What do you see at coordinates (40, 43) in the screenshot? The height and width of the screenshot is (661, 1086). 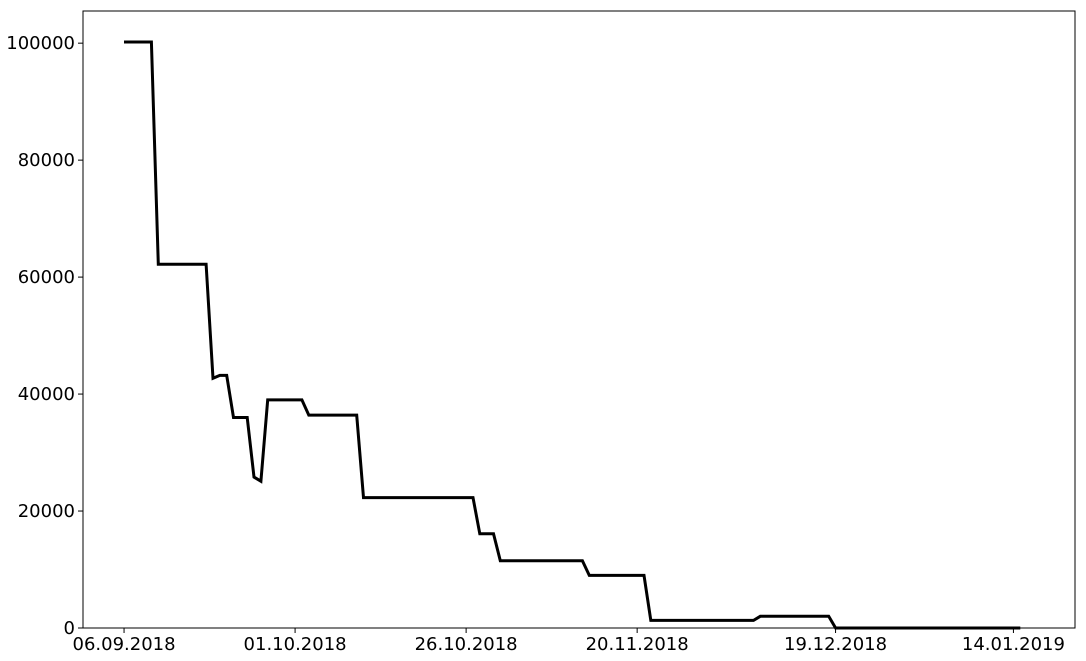 I see `y-tick-label: 100000` at bounding box center [40, 43].